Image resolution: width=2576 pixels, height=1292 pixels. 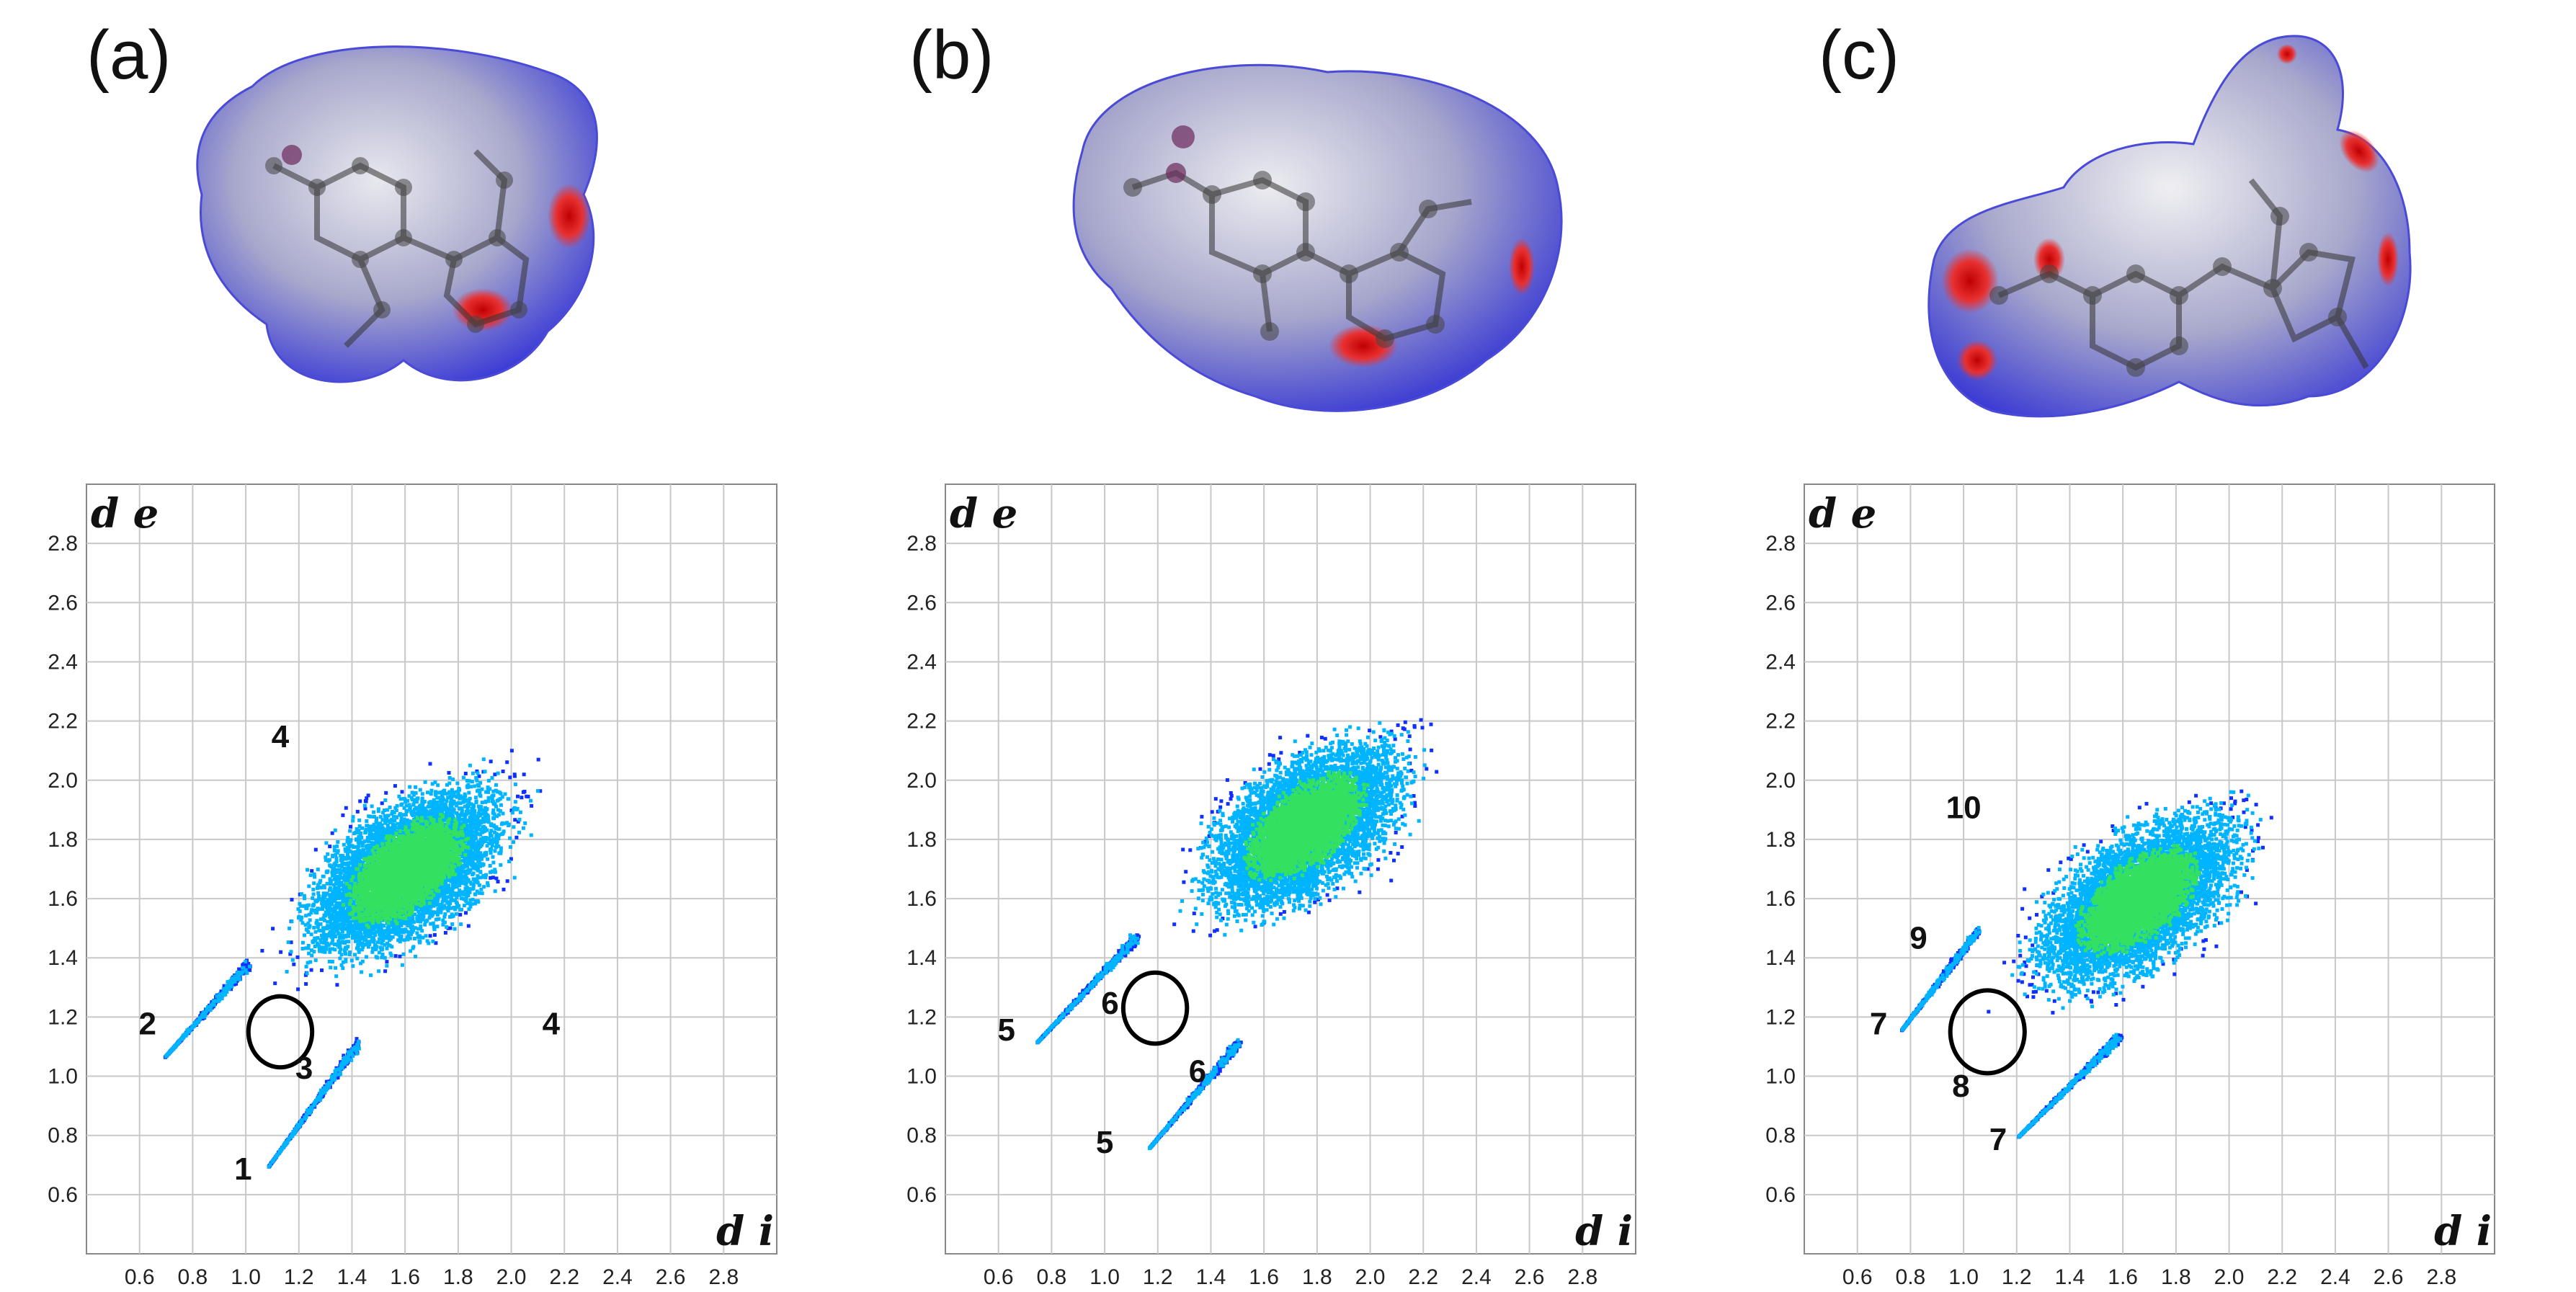 I want to click on region-annotation: 1, so click(x=242, y=1169).